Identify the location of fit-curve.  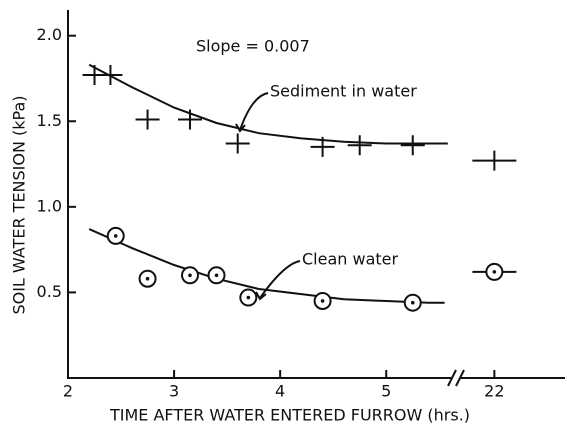
(268, 104).